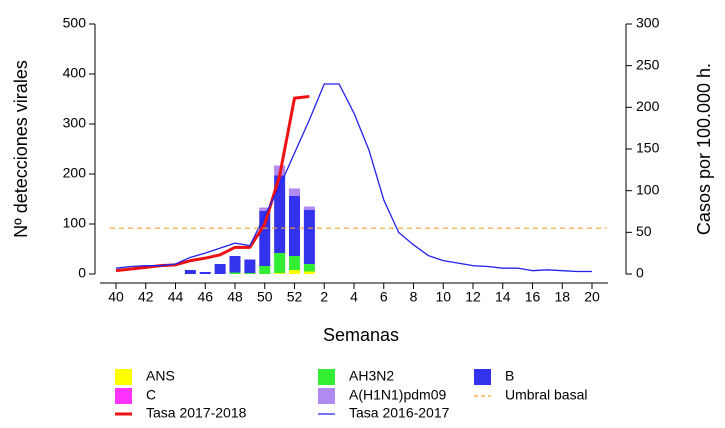 This screenshot has width=725, height=428. Describe the element at coordinates (704, 149) in the screenshot. I see `y2-axis-label: Casos por 100.000 h.` at that location.